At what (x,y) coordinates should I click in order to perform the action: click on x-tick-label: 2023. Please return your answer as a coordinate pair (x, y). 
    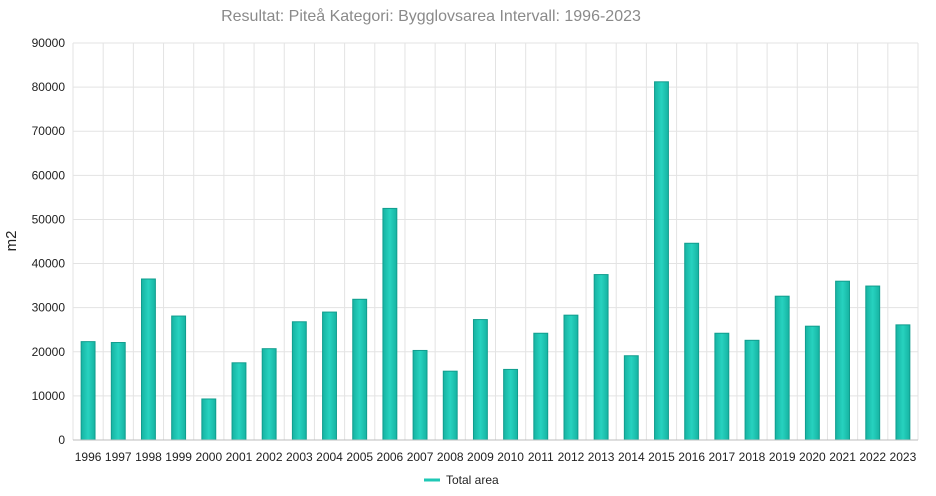
    Looking at the image, I should click on (903, 457).